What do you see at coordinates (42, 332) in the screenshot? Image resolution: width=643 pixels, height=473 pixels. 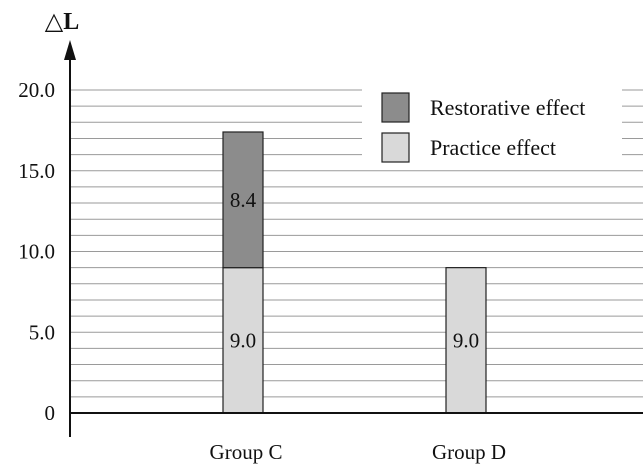 I see `y-tick-label: 5.0` at bounding box center [42, 332].